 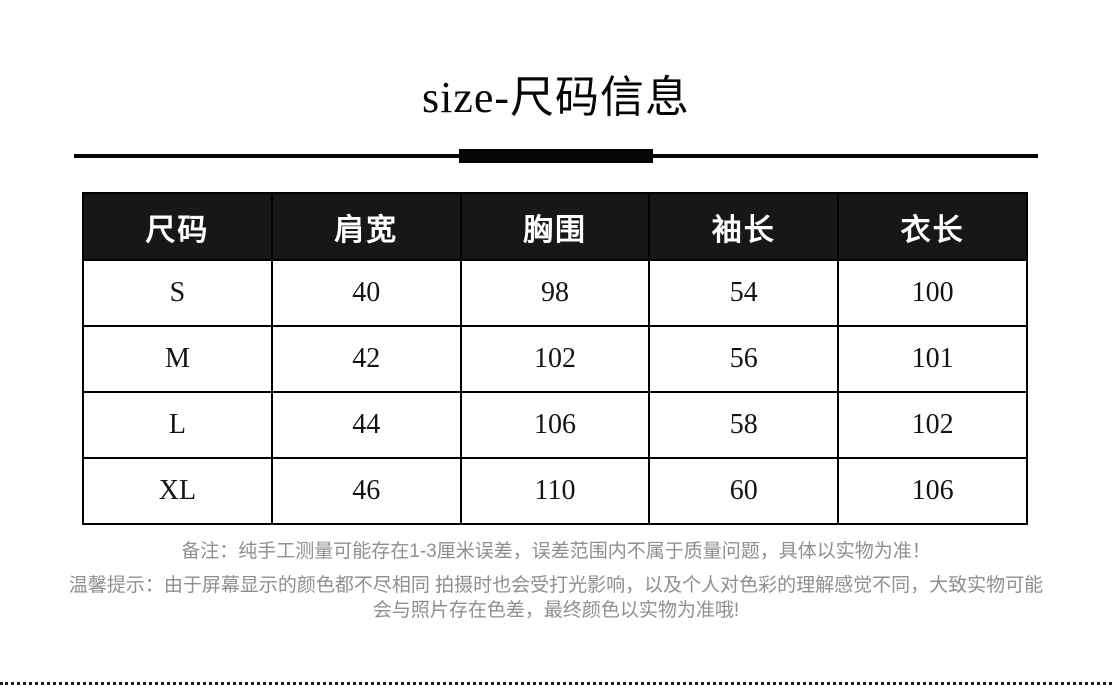 I want to click on title-divider, so click(x=556, y=156).